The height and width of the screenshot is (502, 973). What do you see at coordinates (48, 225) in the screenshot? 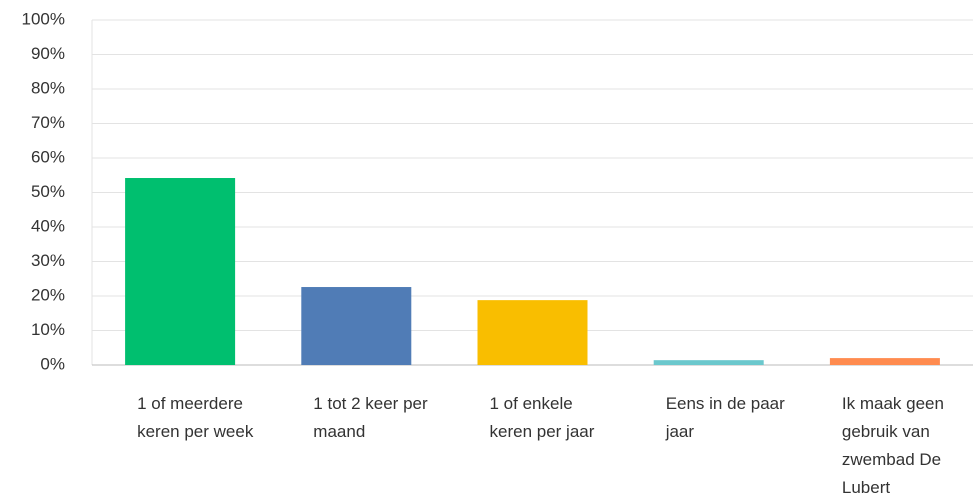
I see `y-tick-label: 40%` at bounding box center [48, 225].